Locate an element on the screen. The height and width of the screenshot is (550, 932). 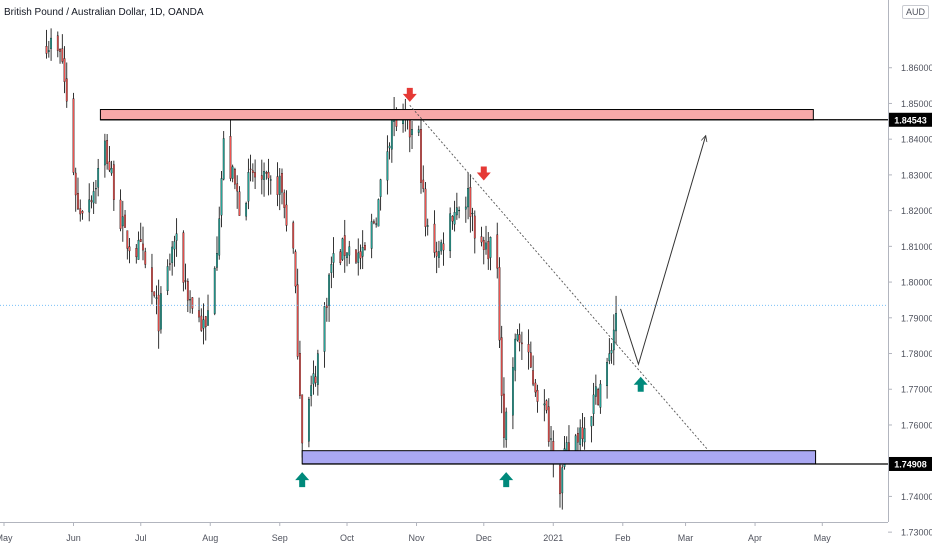
price-tick-label: 1.83000 is located at coordinates (916, 175).